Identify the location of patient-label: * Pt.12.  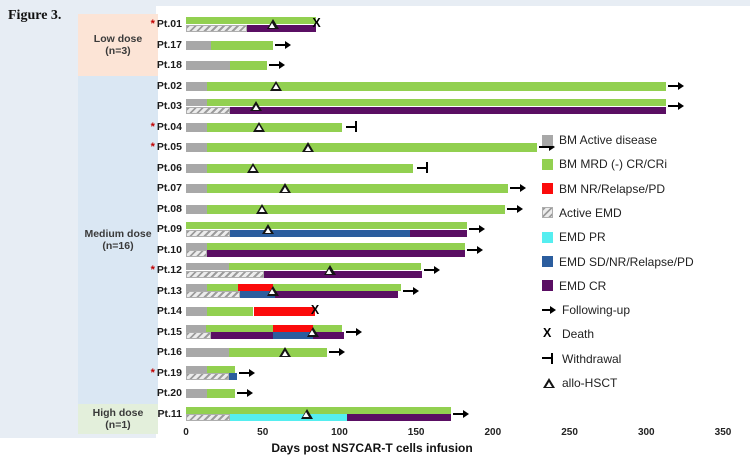
(152, 270).